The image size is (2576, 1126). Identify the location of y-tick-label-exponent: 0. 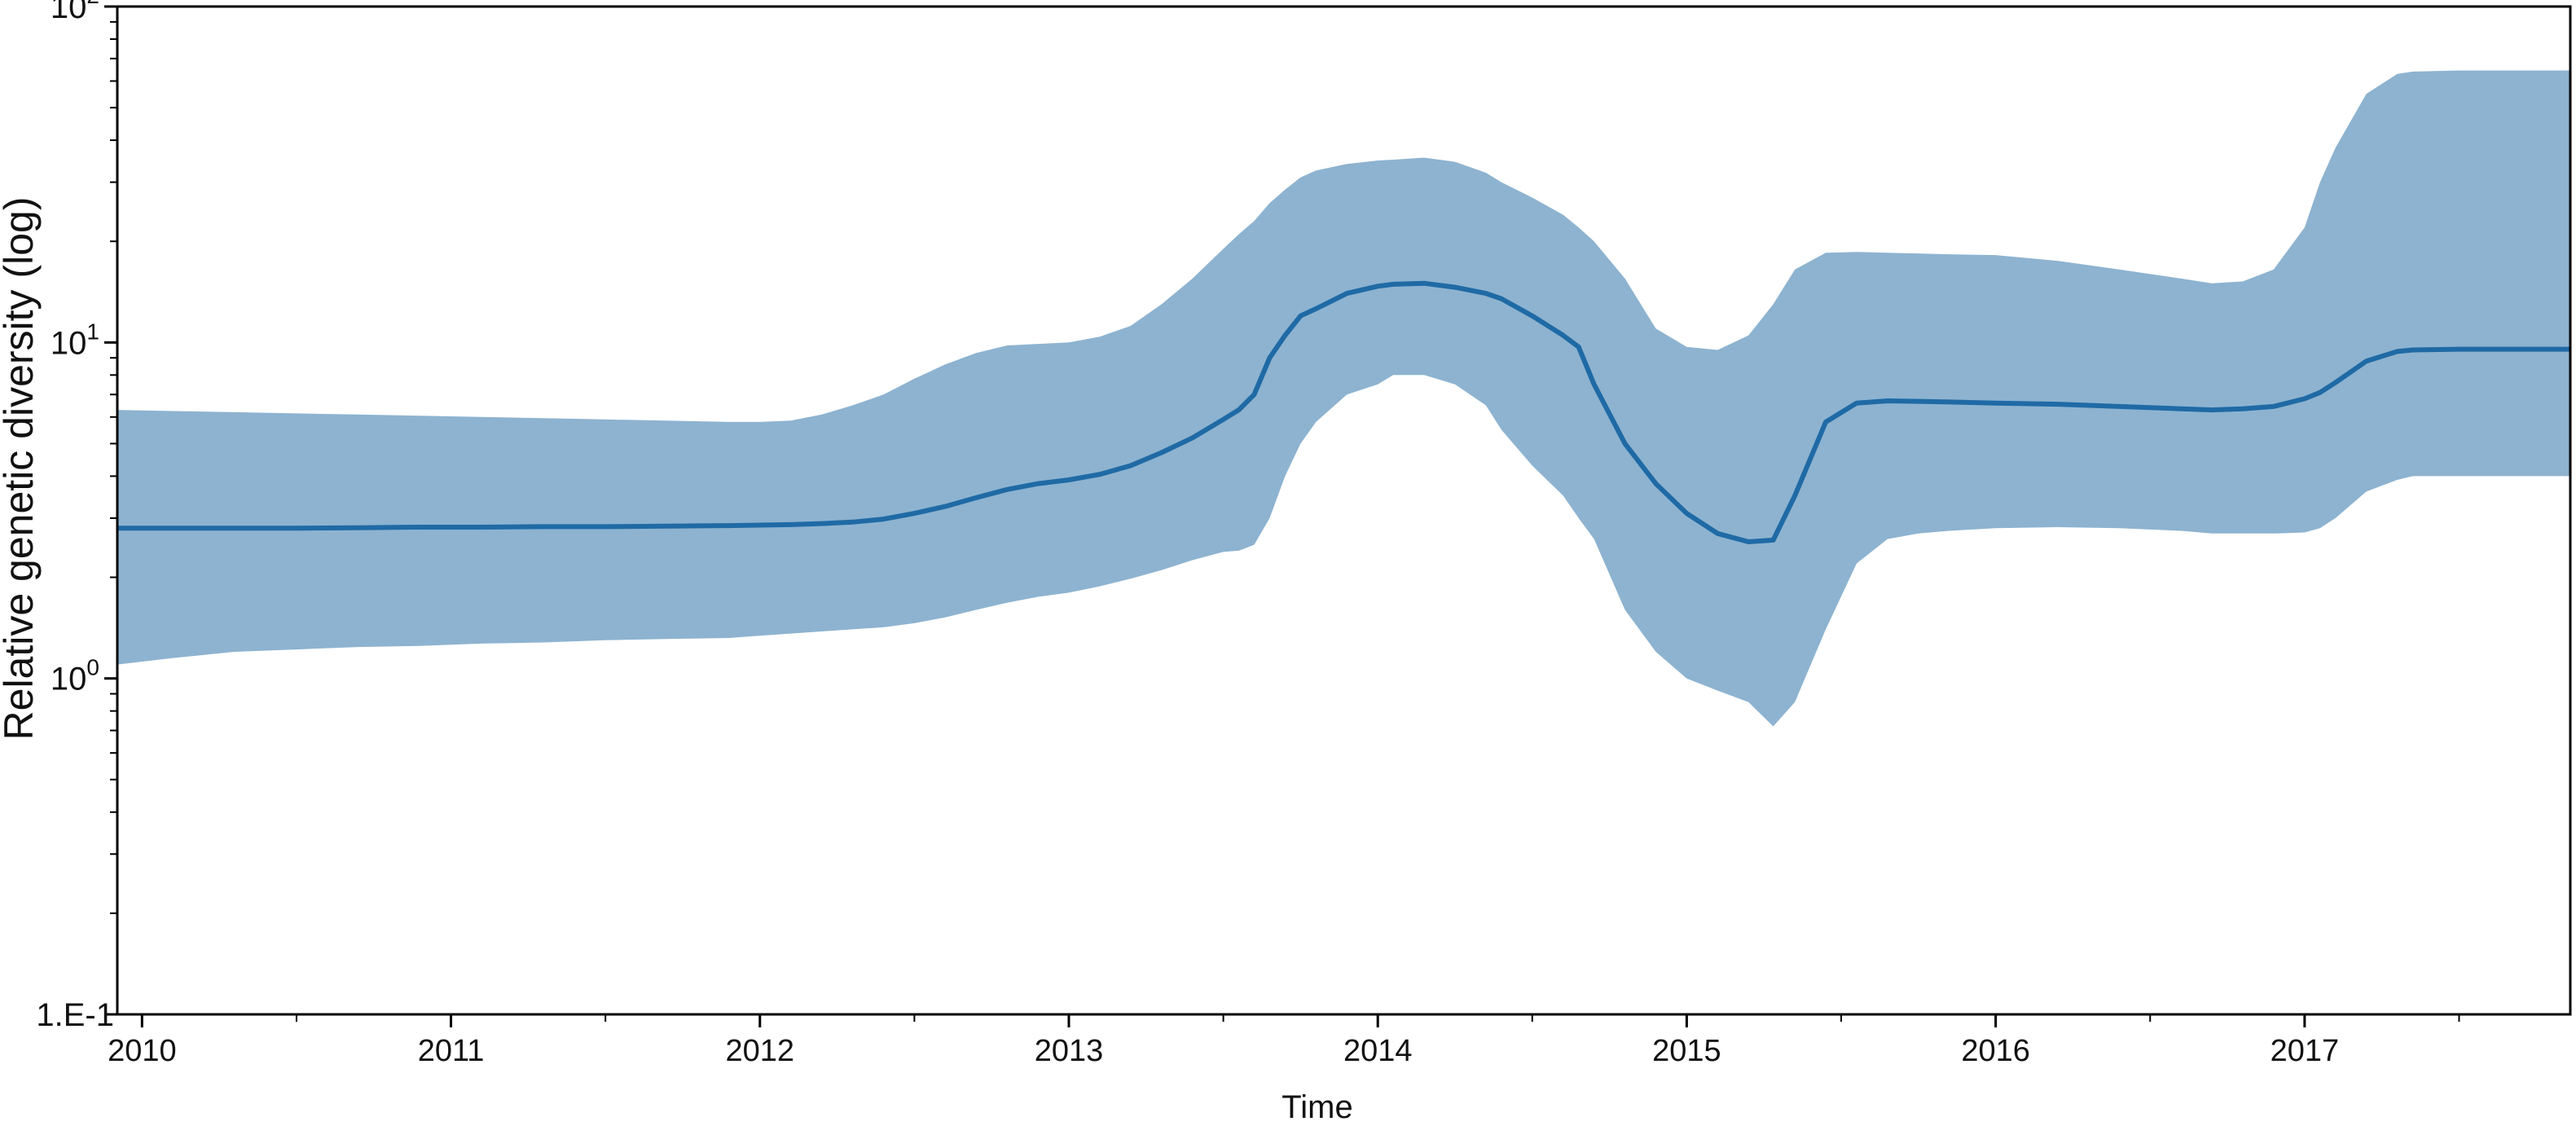
(92, 667).